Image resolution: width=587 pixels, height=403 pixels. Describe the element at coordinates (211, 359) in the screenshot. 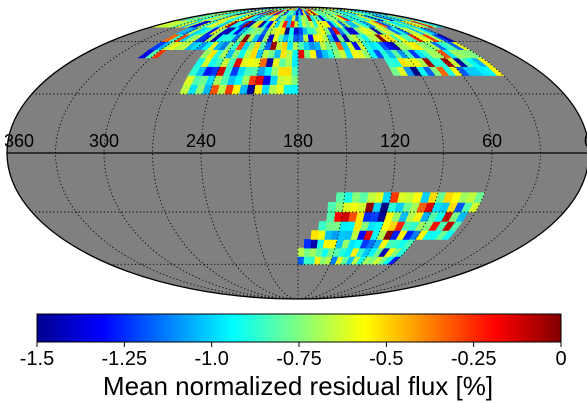

I see `colorbar-tick-label: -1.0` at that location.